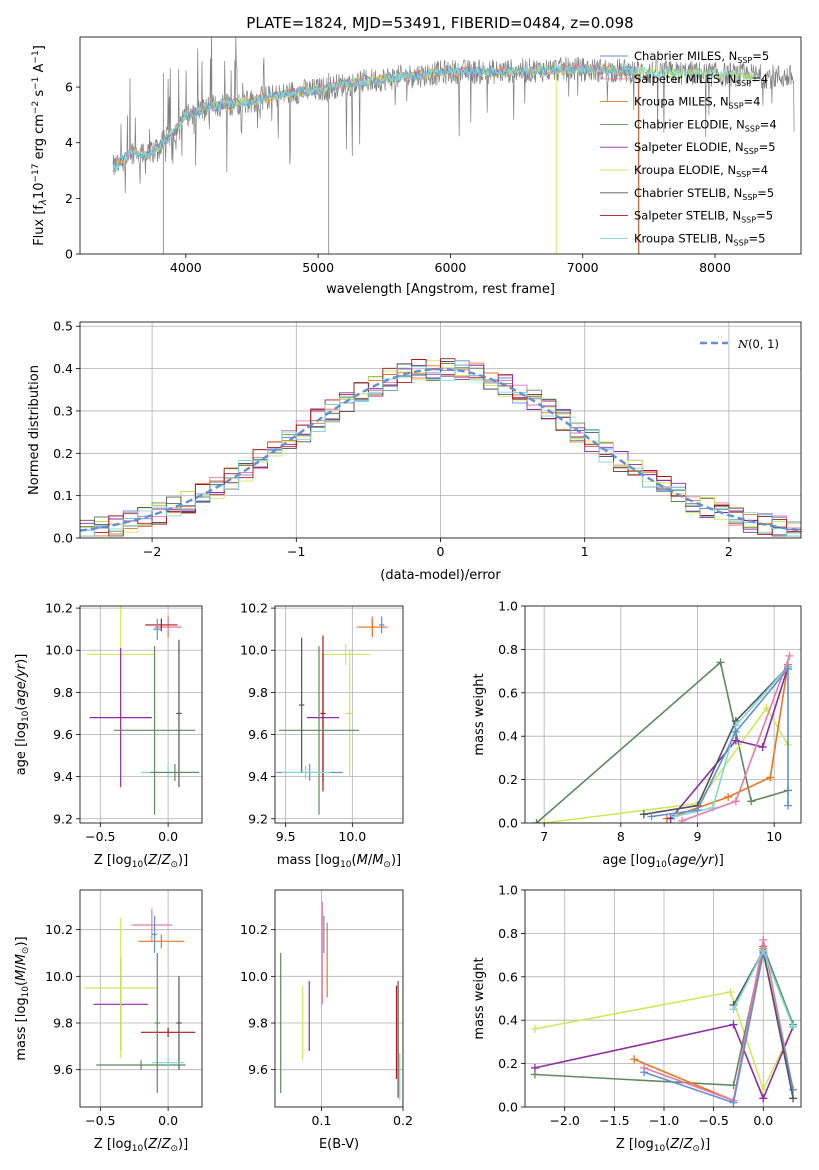 This screenshot has height=1170, width=819. Describe the element at coordinates (26, 951) in the screenshot. I see `y-label-part: ⊙` at that location.